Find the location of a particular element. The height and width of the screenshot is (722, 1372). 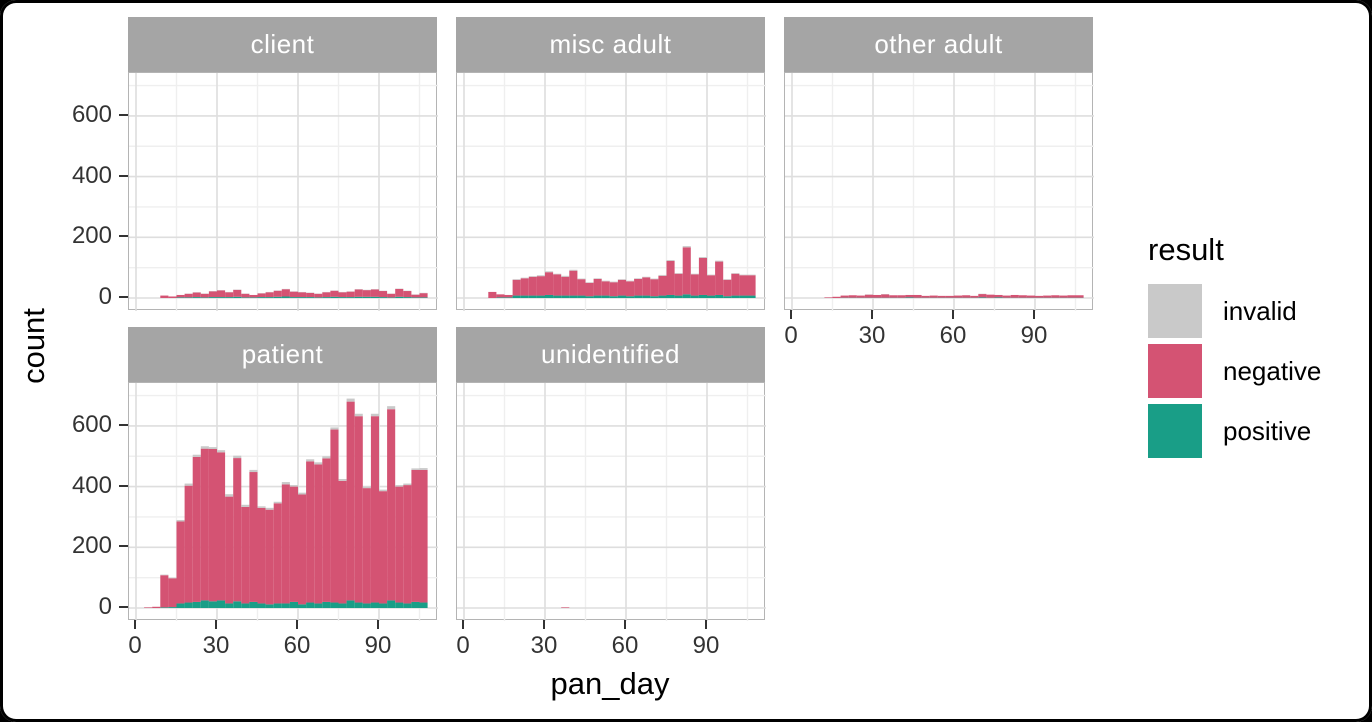

facet-strip-misc-adult: misc adult is located at coordinates (610, 44).